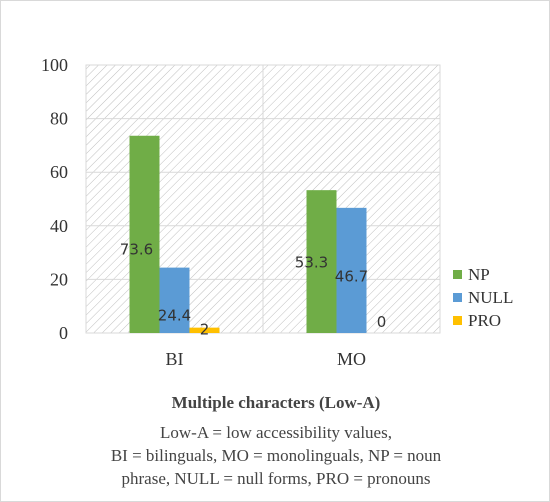  What do you see at coordinates (136, 249) in the screenshot?
I see `data-label: 73.6` at bounding box center [136, 249].